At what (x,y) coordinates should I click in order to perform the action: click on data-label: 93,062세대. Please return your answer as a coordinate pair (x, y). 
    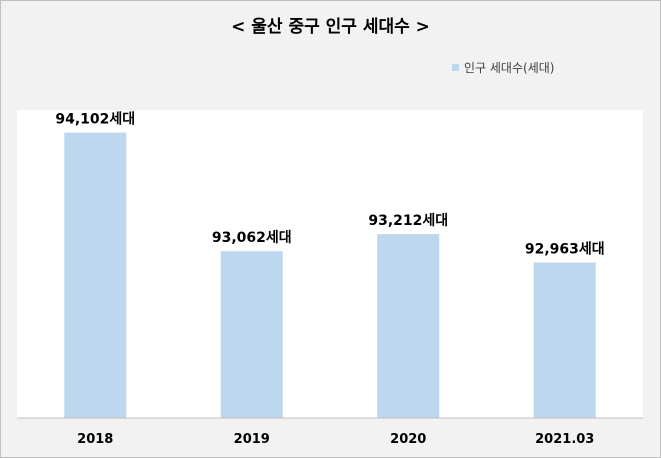
    Looking at the image, I should click on (252, 238).